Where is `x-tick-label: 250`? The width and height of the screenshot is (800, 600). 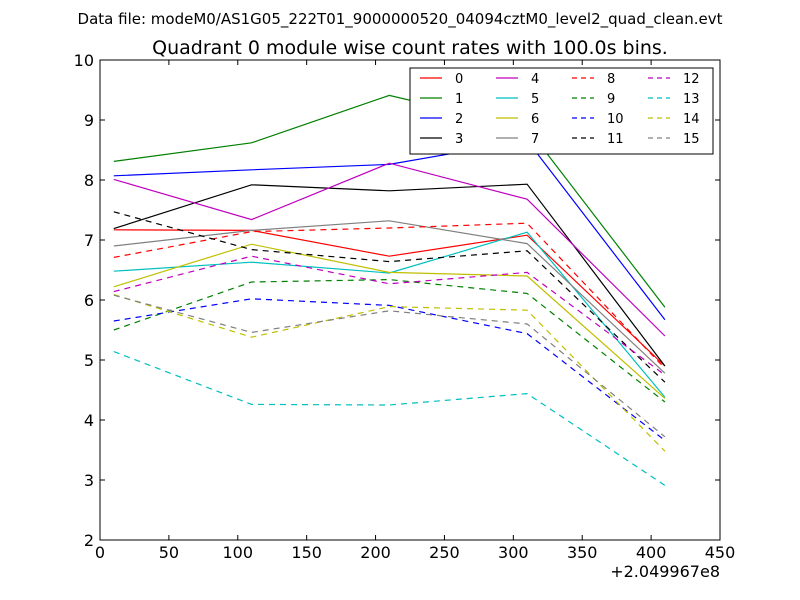
x-tick-label: 250 is located at coordinates (444, 552).